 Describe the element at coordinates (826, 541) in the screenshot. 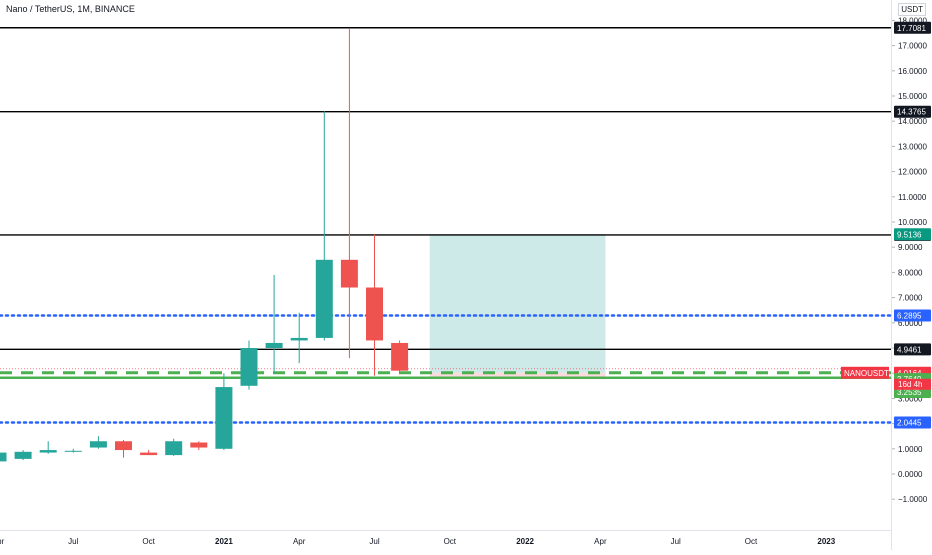

I see `x-tick-label: 2023` at that location.